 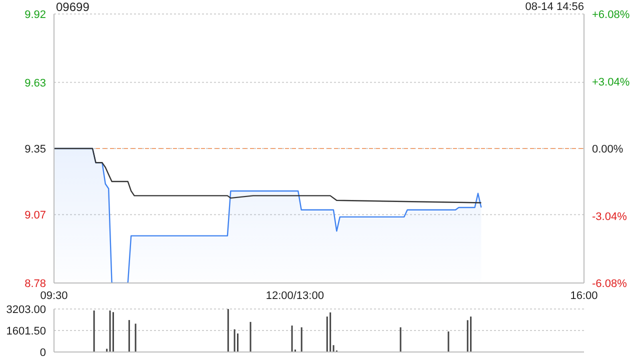 I want to click on y-tick-label: 9.92, so click(x=35, y=15).